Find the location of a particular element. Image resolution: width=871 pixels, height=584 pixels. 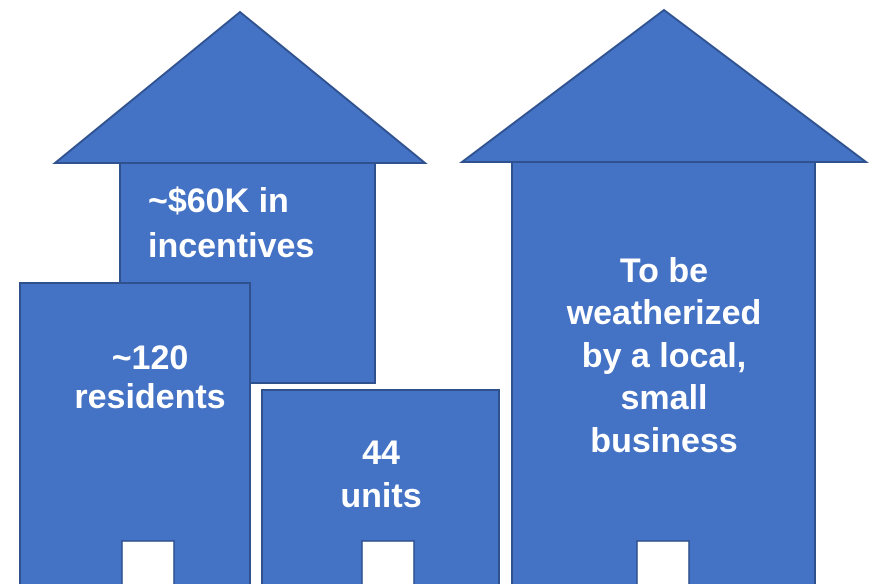

label-line: ~120 is located at coordinates (150, 358).